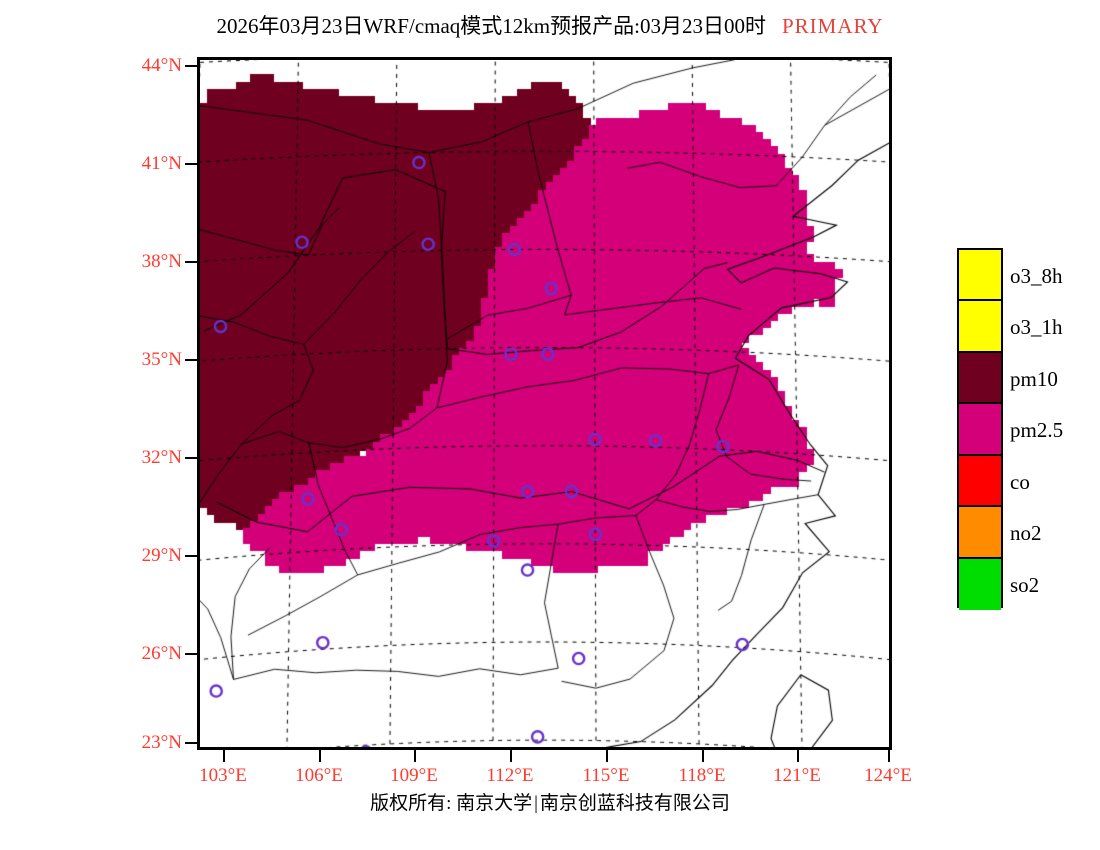 The image size is (1100, 850). Describe the element at coordinates (606, 775) in the screenshot. I see `x-axis-label-115e: 115°E` at that location.